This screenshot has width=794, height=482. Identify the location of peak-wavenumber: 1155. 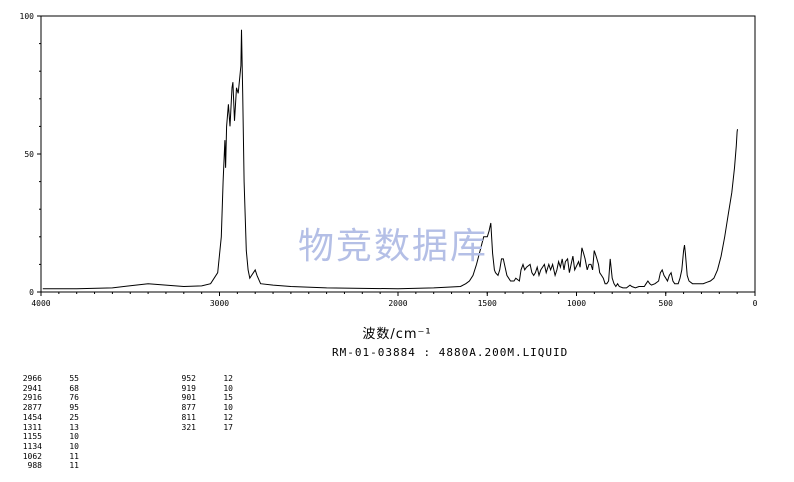
(32, 437).